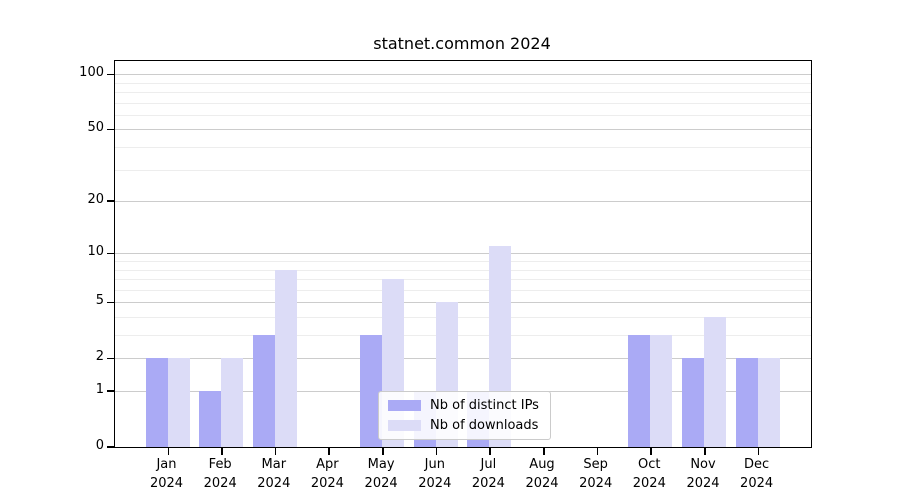  Describe the element at coordinates (484, 405) in the screenshot. I see `legend-label-nb-of-distinct-ips: Nb of distinct IPs` at that location.